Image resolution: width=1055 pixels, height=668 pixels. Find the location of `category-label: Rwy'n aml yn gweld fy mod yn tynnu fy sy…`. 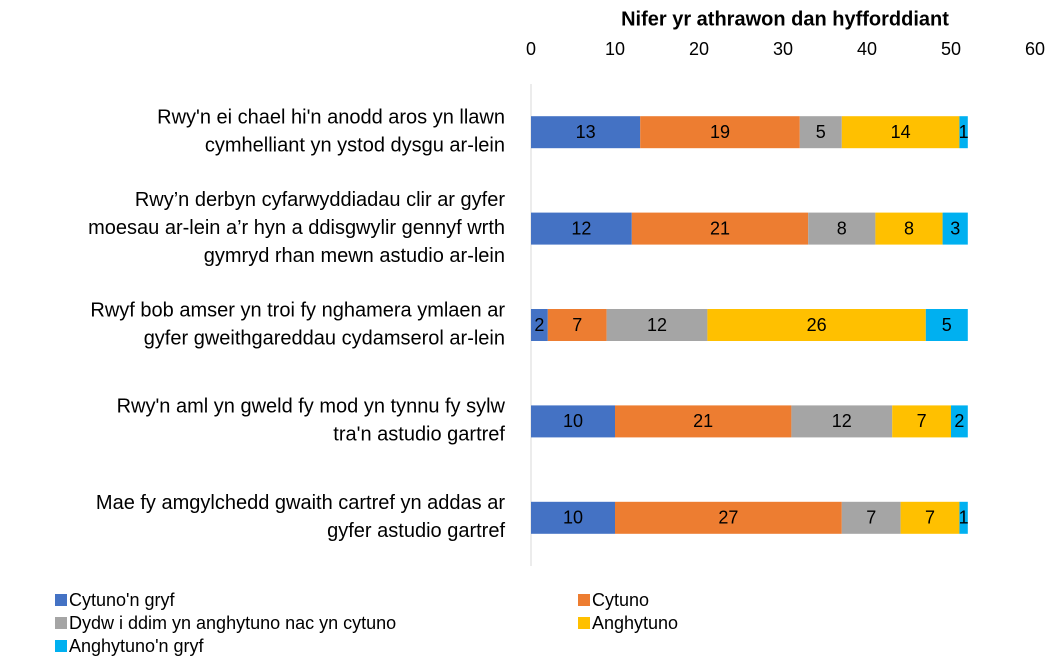

category-label: Rwy'n aml yn gweld fy mod yn tynnu fy sy… is located at coordinates (311, 407).